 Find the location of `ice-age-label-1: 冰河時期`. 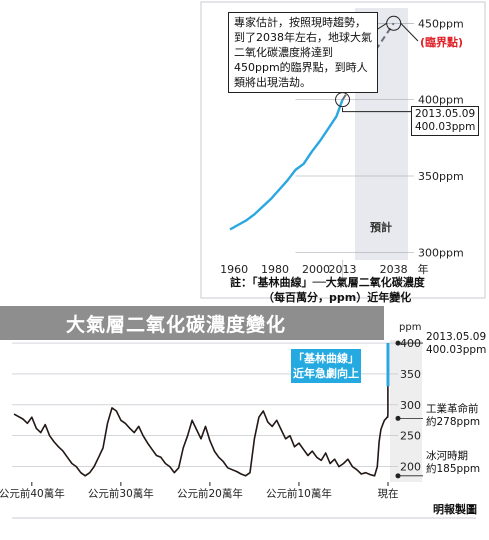

ice-age-label-1: 冰河時期 is located at coordinates (447, 456).